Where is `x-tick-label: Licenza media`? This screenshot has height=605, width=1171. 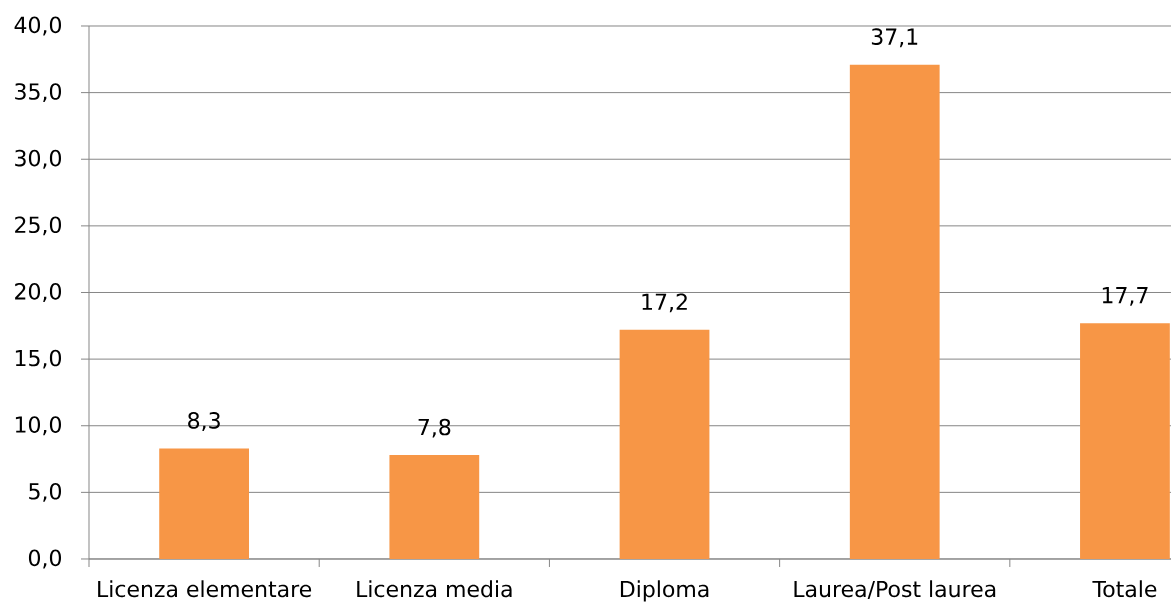 x-tick-label: Licenza media is located at coordinates (434, 589).